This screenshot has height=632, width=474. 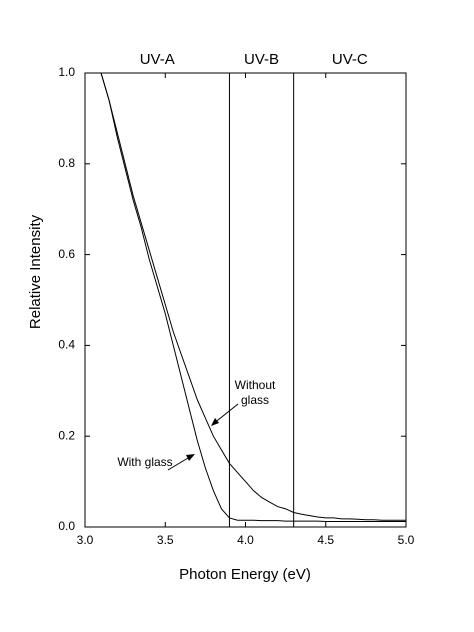 What do you see at coordinates (66, 72) in the screenshot?
I see `y-tick-label: 1.0` at bounding box center [66, 72].